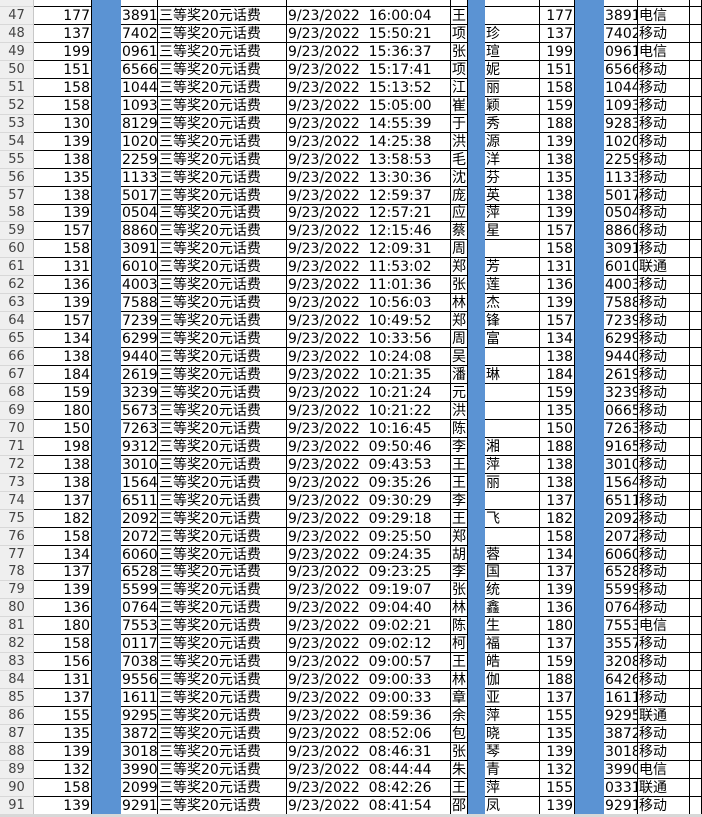 This screenshot has width=702, height=817. I want to click on given-name-cell: 飞, so click(512, 518).